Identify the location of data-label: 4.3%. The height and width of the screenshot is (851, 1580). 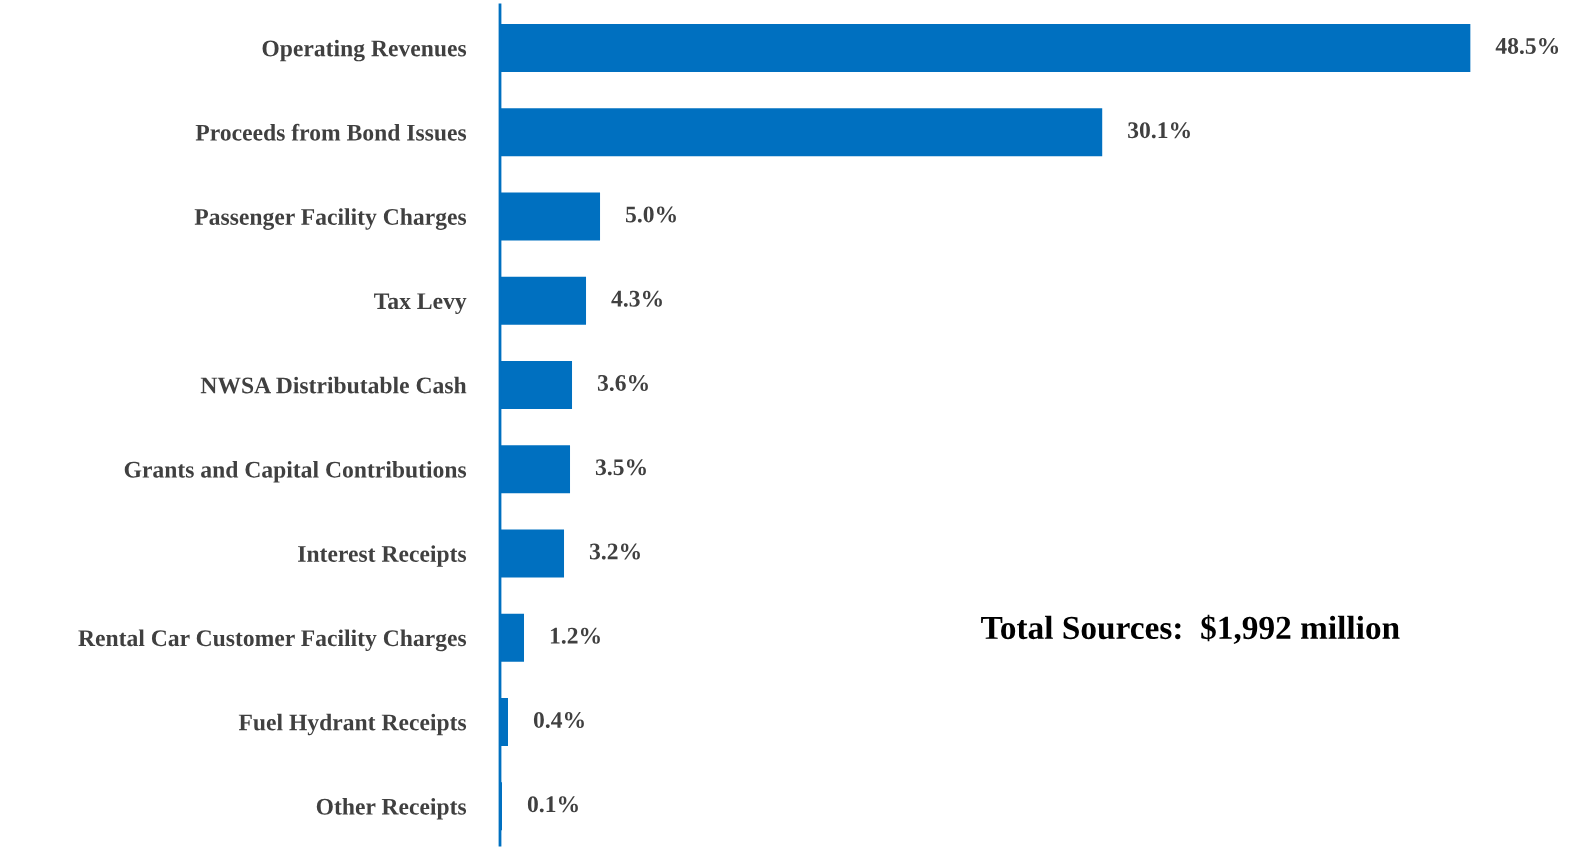
(636, 298).